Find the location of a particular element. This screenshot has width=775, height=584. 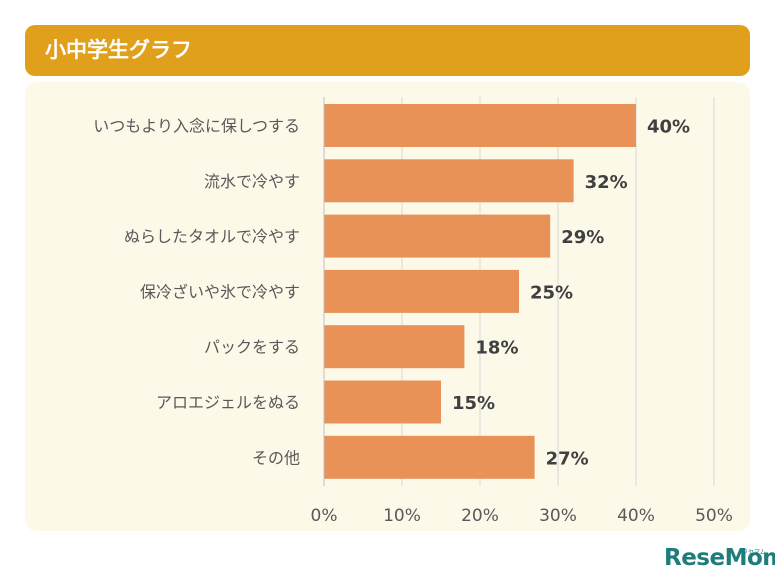

resemom-logo: ReseMom is located at coordinates (719, 558).